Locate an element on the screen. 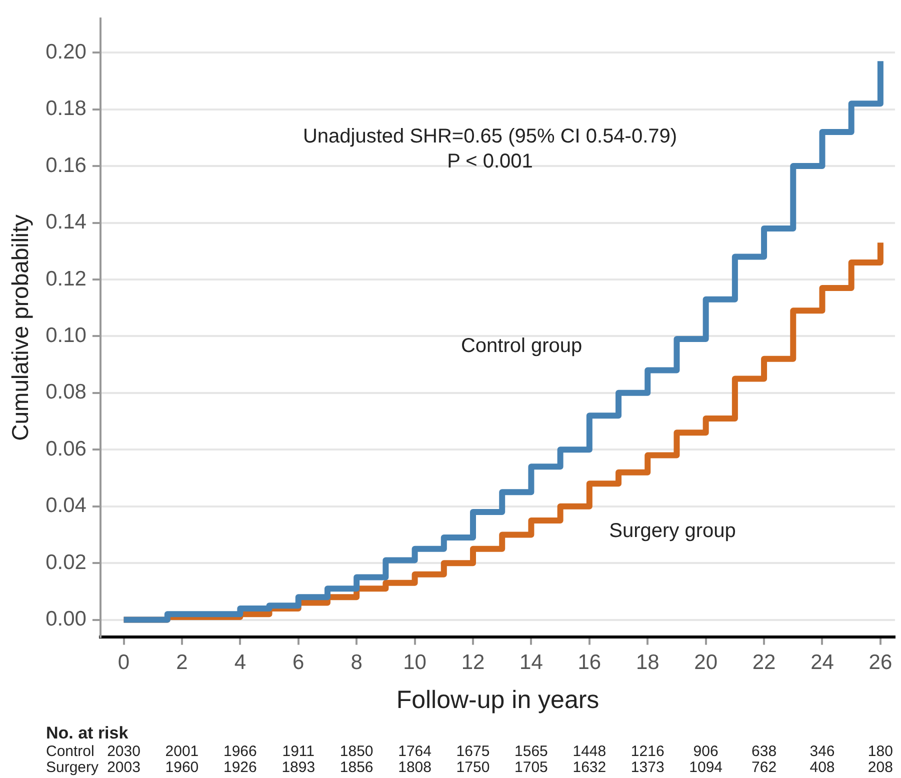 The height and width of the screenshot is (778, 901). text: Control 2030 2001 1966 1911 1850 1764 1675 1565 1448 1216 906 638 346 180 is located at coordinates (469, 751).